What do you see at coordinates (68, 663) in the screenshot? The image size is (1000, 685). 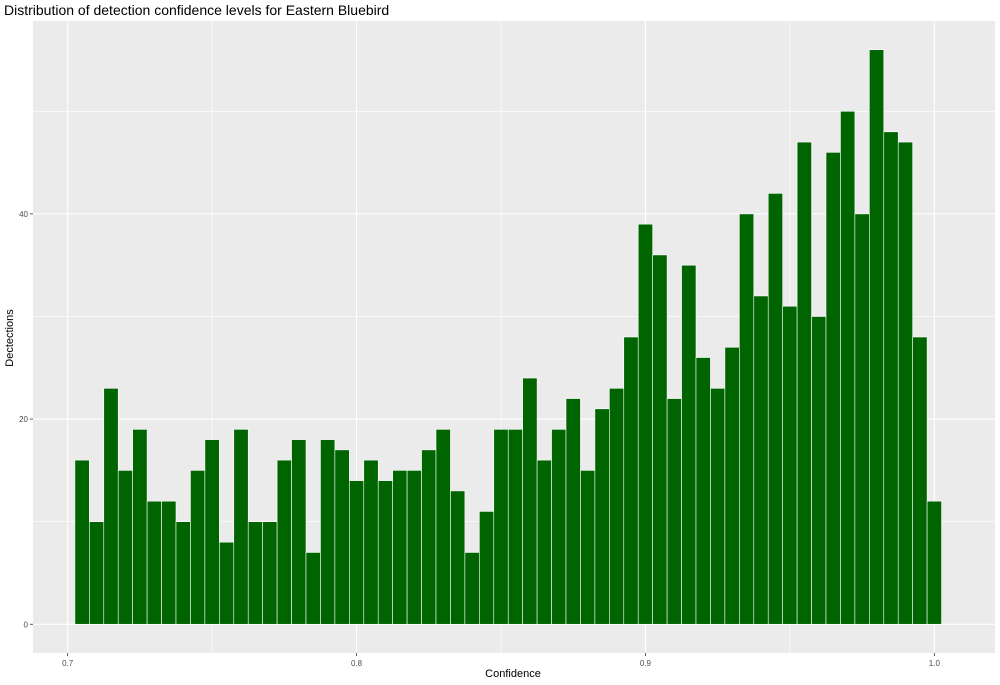 I see `x-tick-label-0: 0.7` at bounding box center [68, 663].